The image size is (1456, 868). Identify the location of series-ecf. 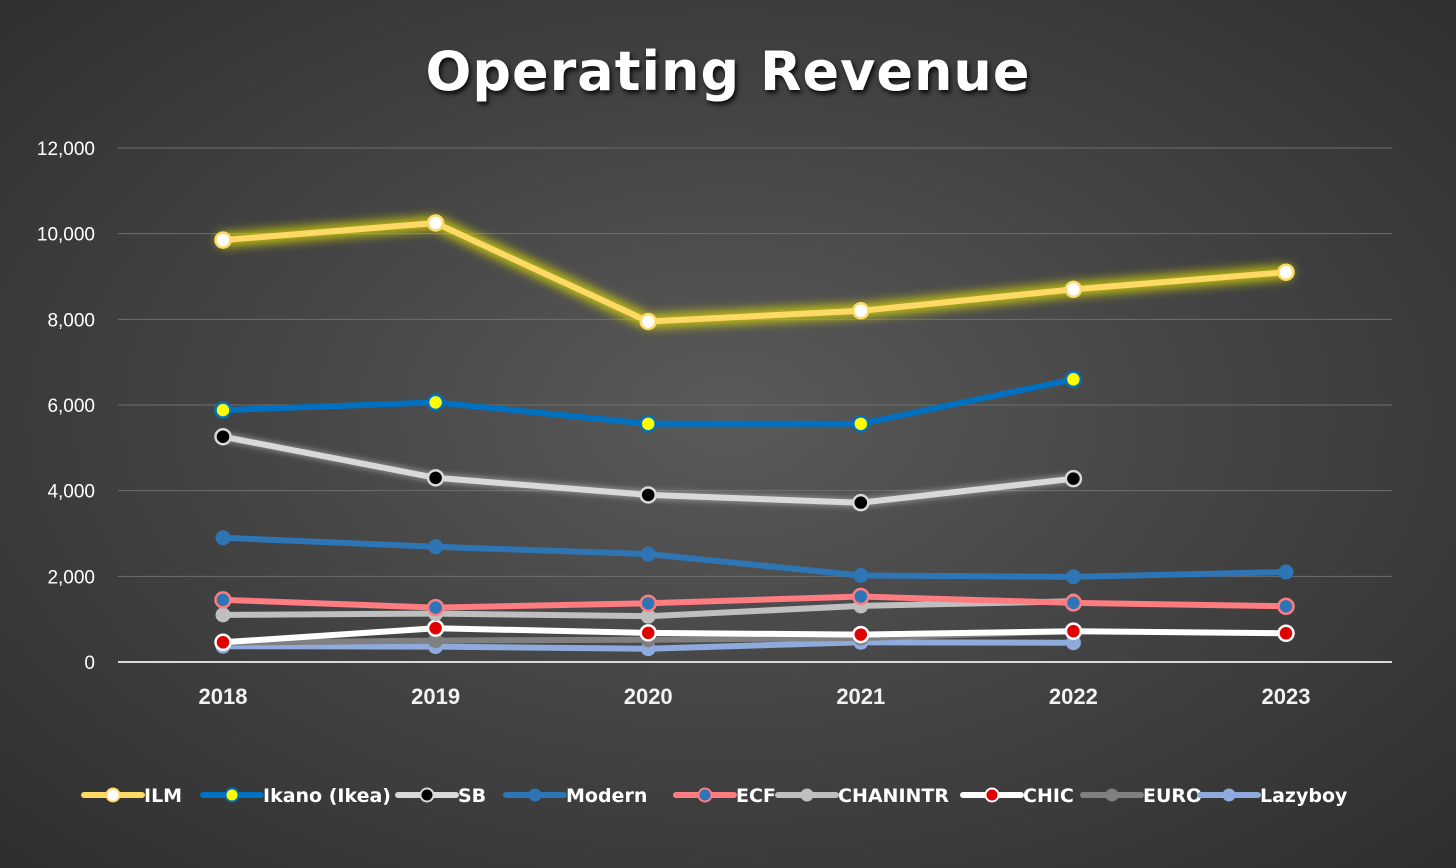
(754, 602).